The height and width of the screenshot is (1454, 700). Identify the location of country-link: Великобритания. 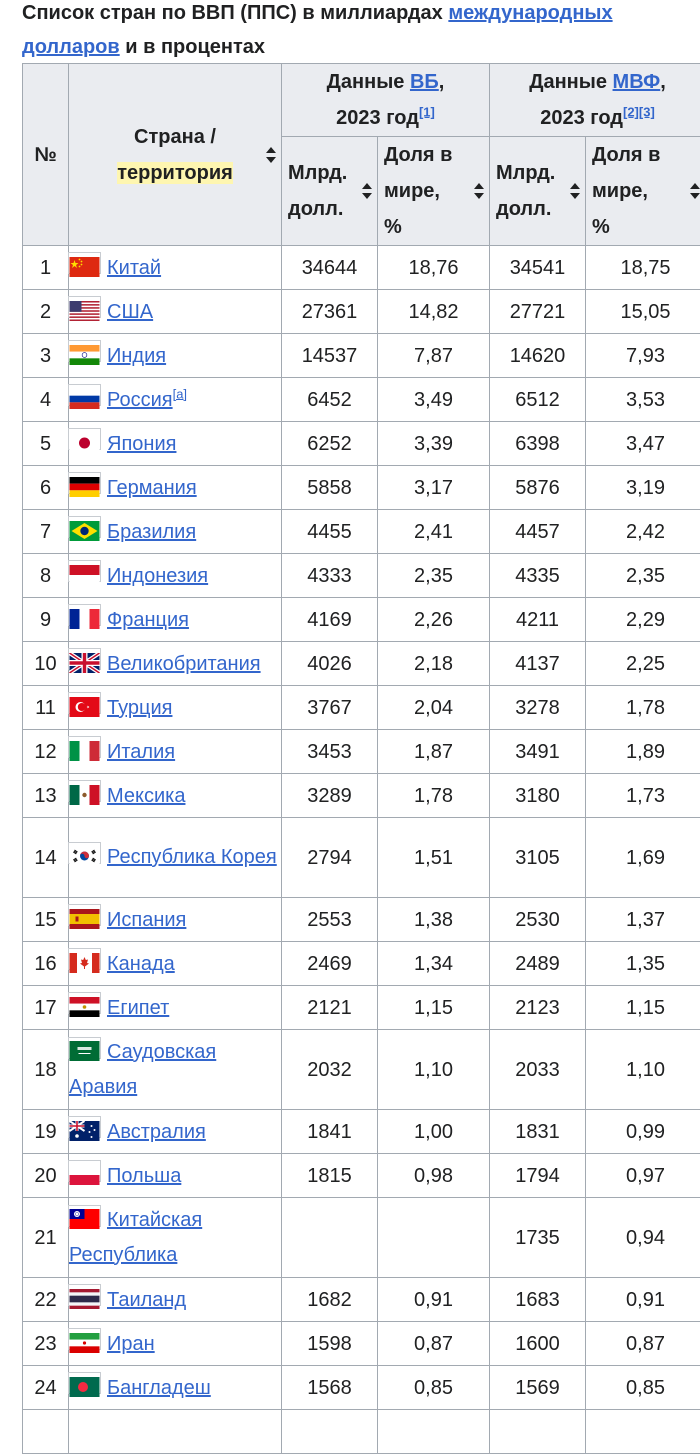
(184, 664).